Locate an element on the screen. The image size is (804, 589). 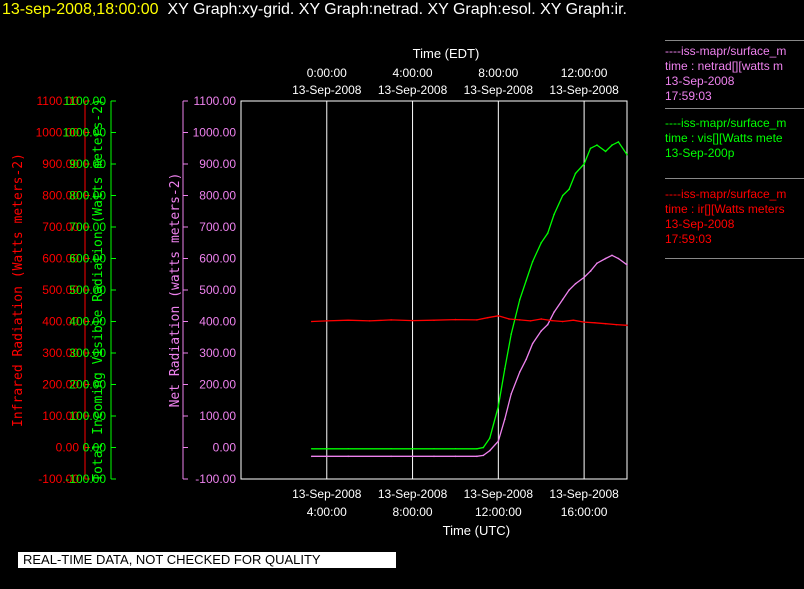
y-tick-label-ir: 700.00 is located at coordinates (60, 227).